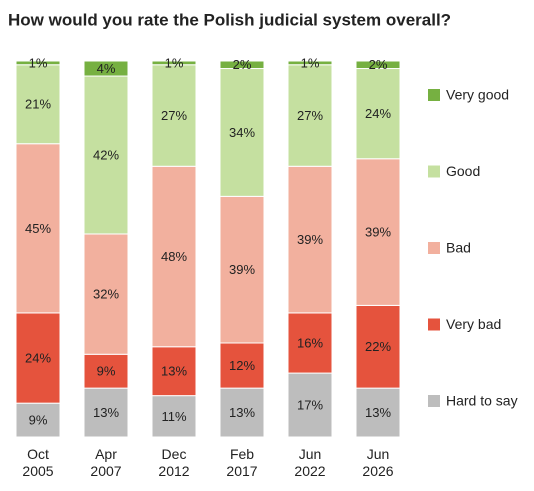 The image size is (534, 491). Describe the element at coordinates (241, 462) in the screenshot. I see `x-tick-label: Feb 2017` at that location.